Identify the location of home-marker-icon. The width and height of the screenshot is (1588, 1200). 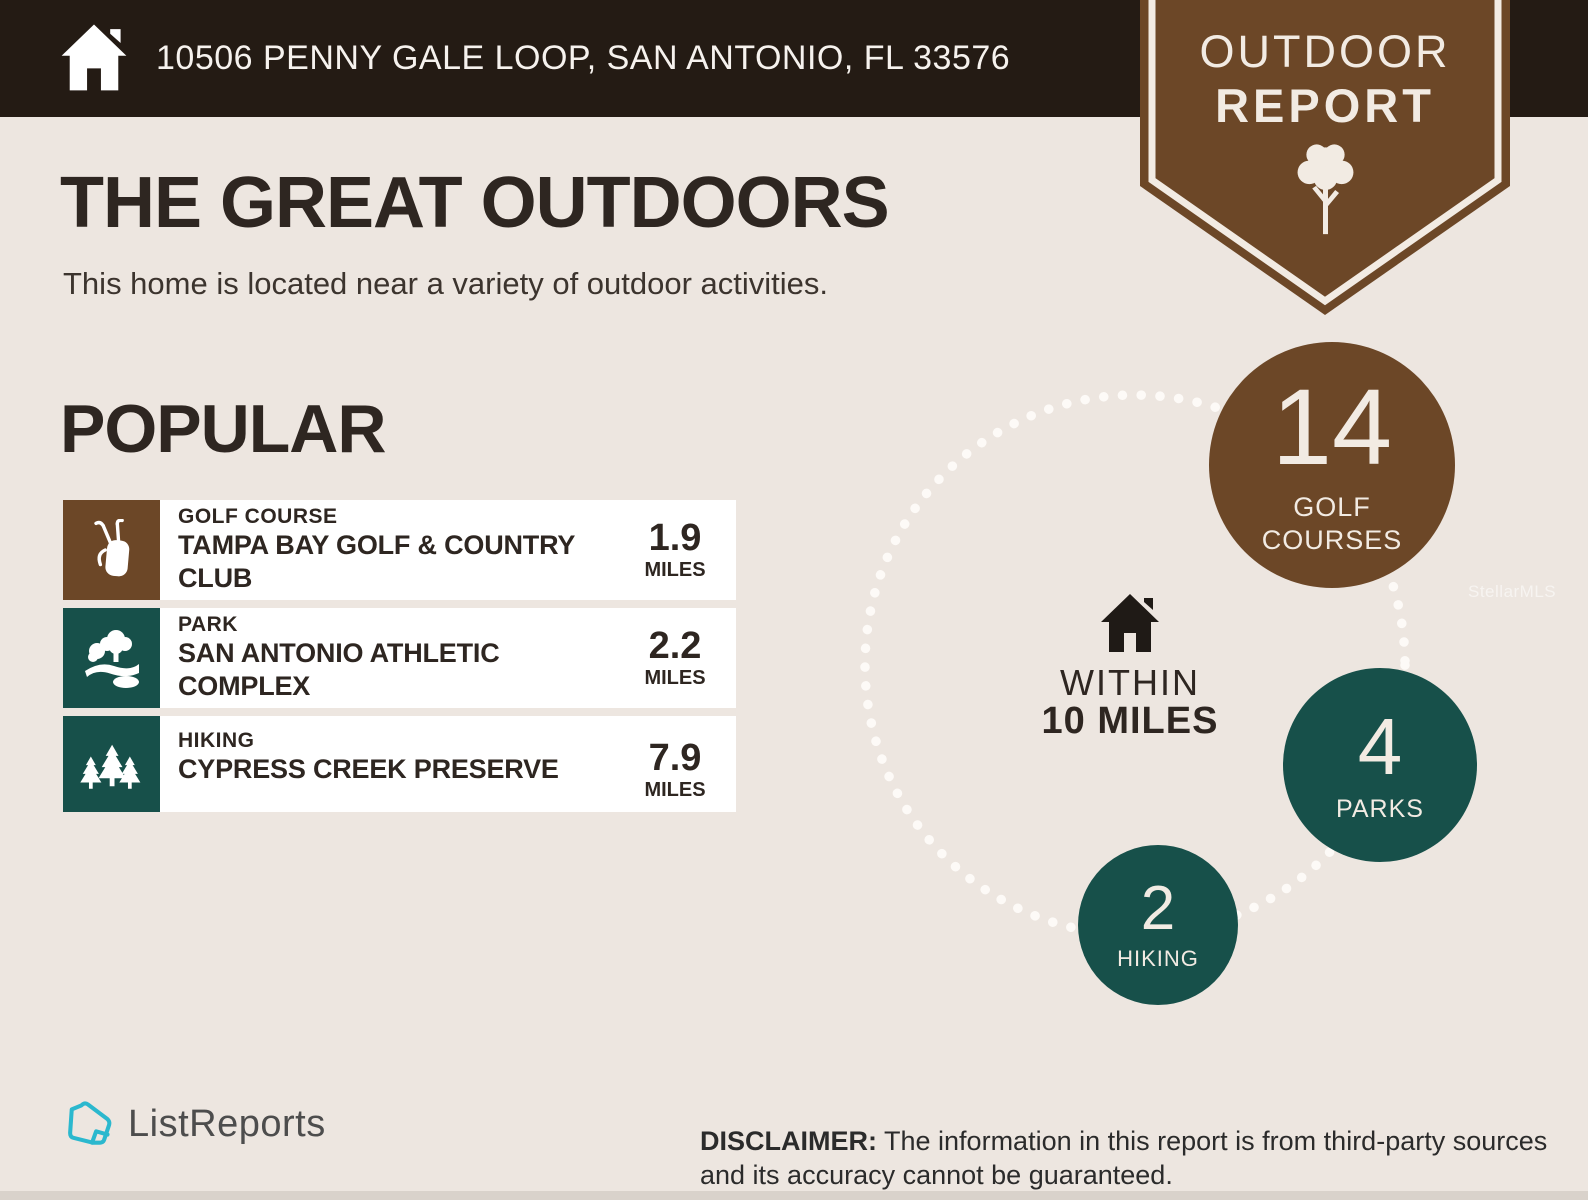
(1130, 623).